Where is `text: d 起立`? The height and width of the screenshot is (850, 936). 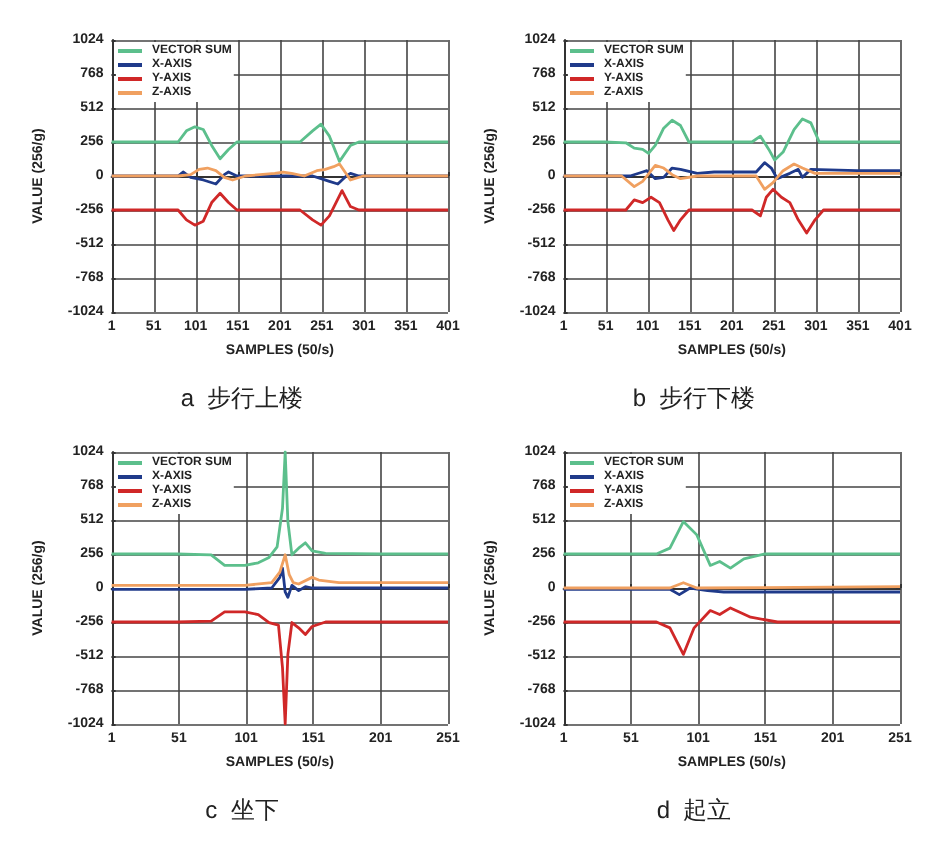
text: d 起立 is located at coordinates (694, 810).